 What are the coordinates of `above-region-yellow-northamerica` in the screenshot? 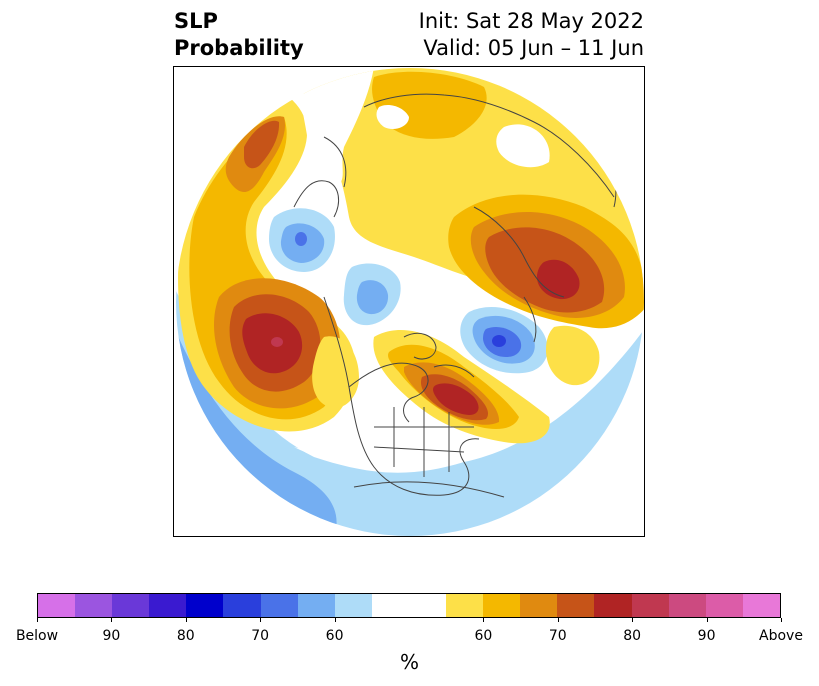 It's located at (335, 372).